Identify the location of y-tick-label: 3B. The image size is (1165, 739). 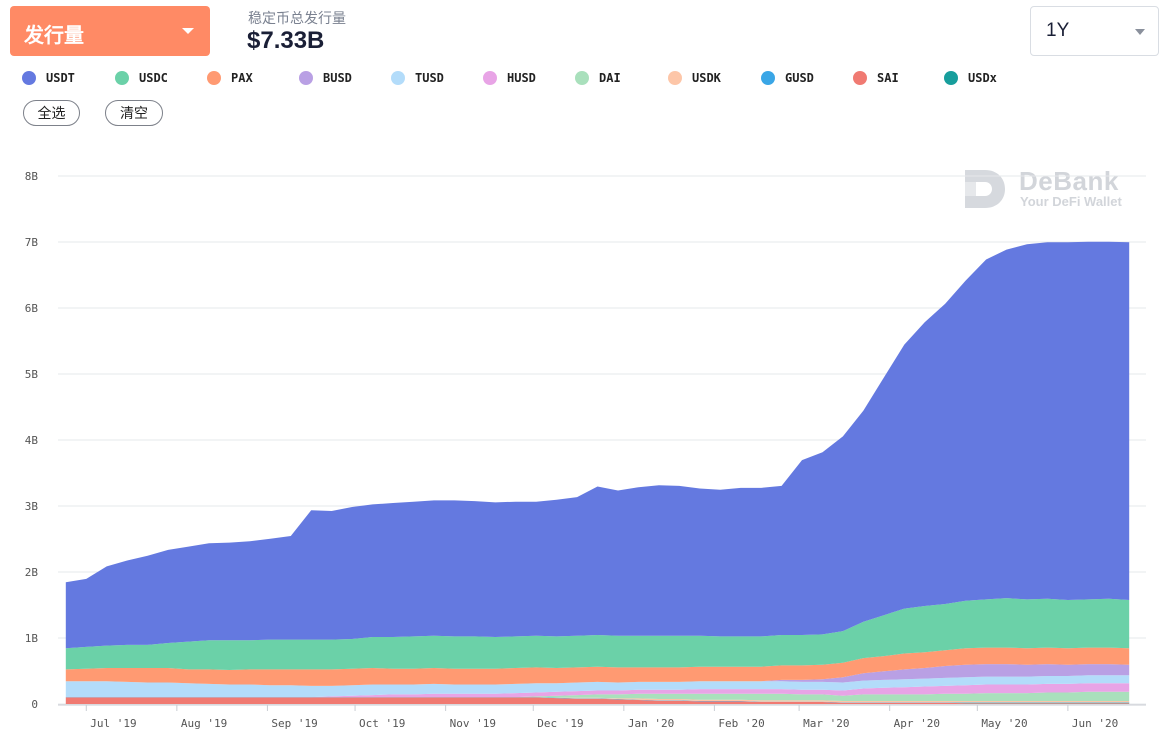
(32, 506).